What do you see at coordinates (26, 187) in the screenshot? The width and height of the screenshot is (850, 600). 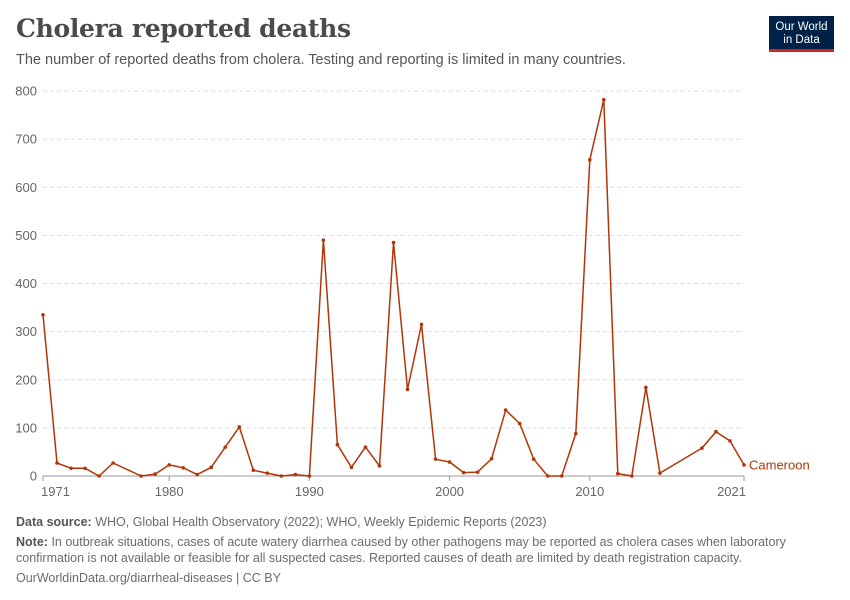 I see `y-tick-label: 600` at bounding box center [26, 187].